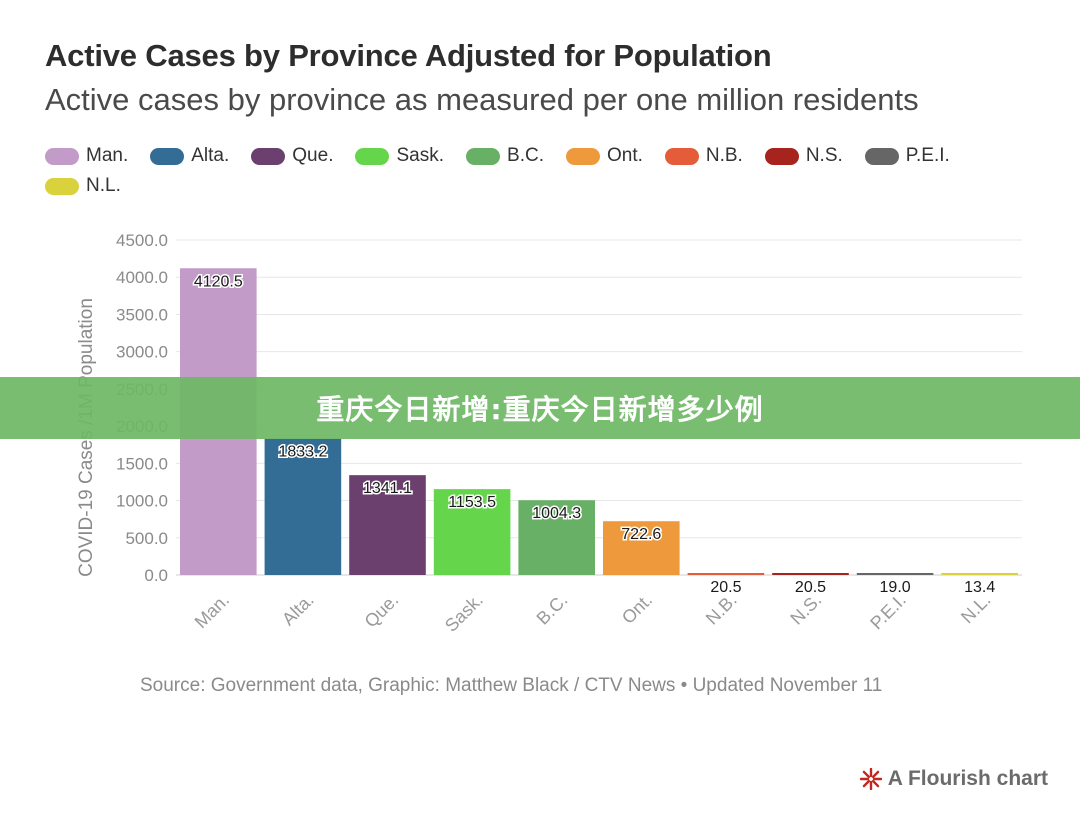  What do you see at coordinates (382, 611) in the screenshot?
I see `x-tick-label: Que.` at bounding box center [382, 611].